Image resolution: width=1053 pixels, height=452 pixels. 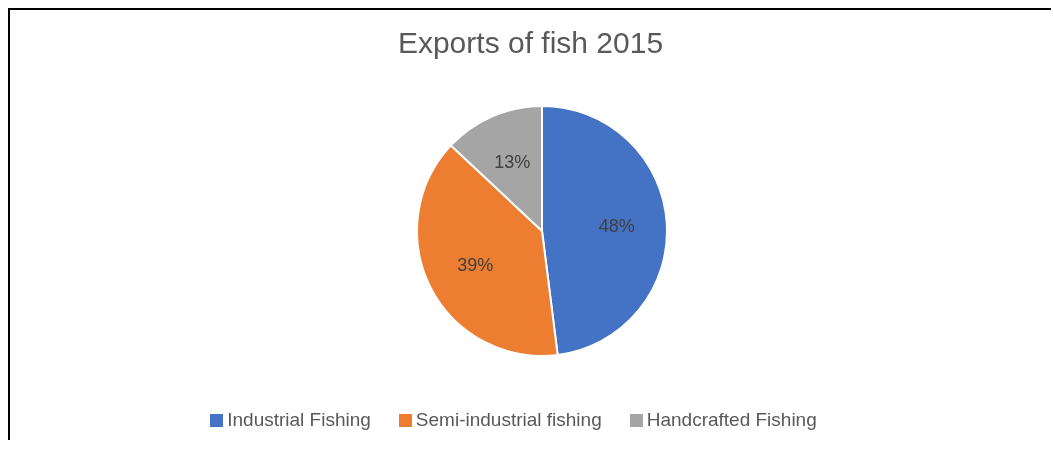 What do you see at coordinates (731, 419) in the screenshot?
I see `legend-label: Handcrafted Fishing` at bounding box center [731, 419].